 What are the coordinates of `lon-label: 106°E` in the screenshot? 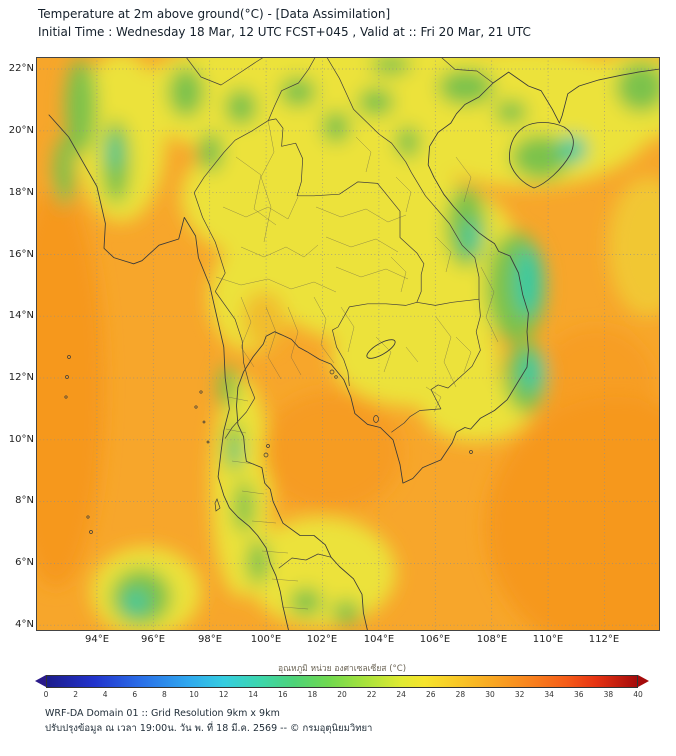 It's located at (435, 639).